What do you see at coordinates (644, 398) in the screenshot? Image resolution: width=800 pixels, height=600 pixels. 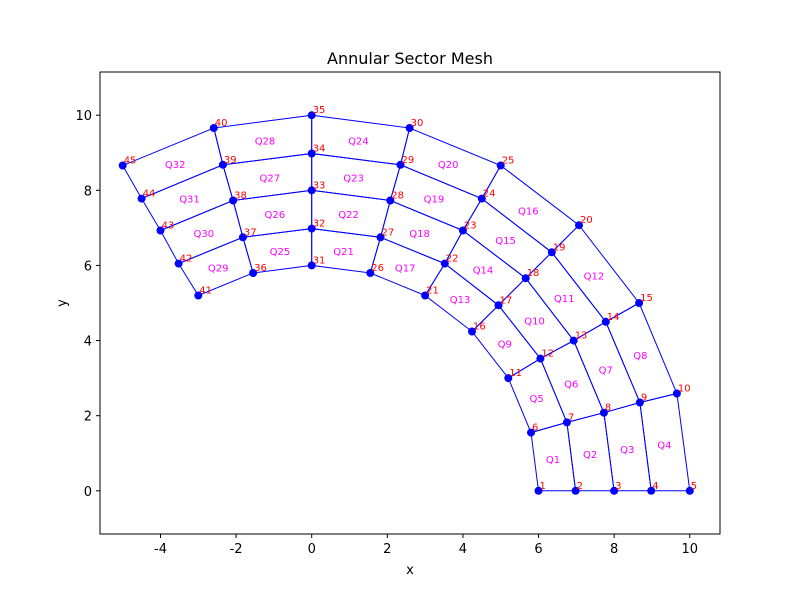 I see `node-label-9: 9` at bounding box center [644, 398].